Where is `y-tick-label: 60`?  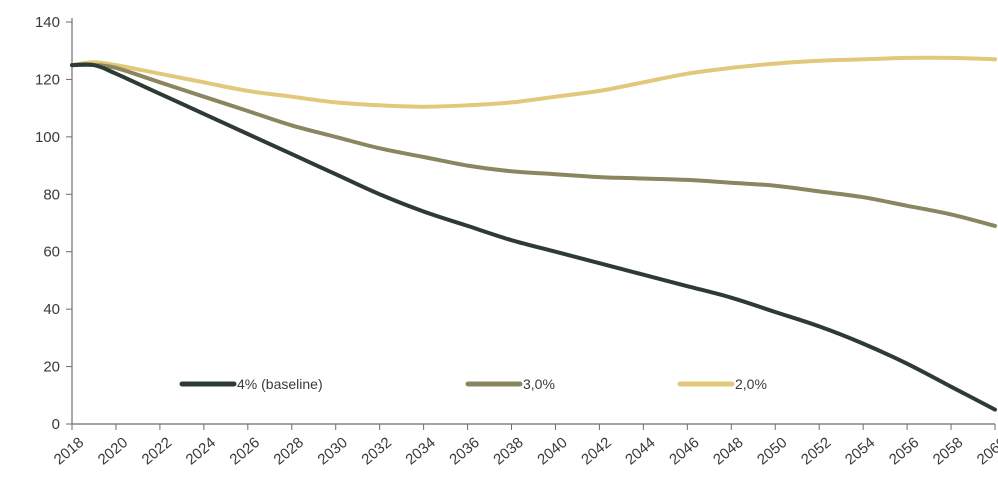 y-tick-label: 60 is located at coordinates (51, 252).